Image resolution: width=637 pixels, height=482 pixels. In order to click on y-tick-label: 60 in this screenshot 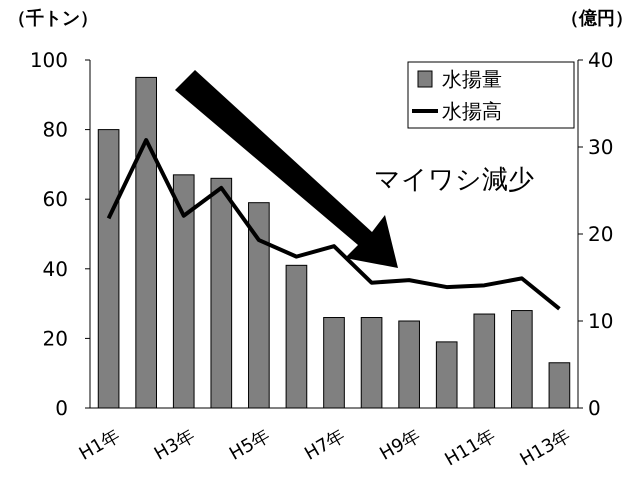, I will do `click(55, 199)`.